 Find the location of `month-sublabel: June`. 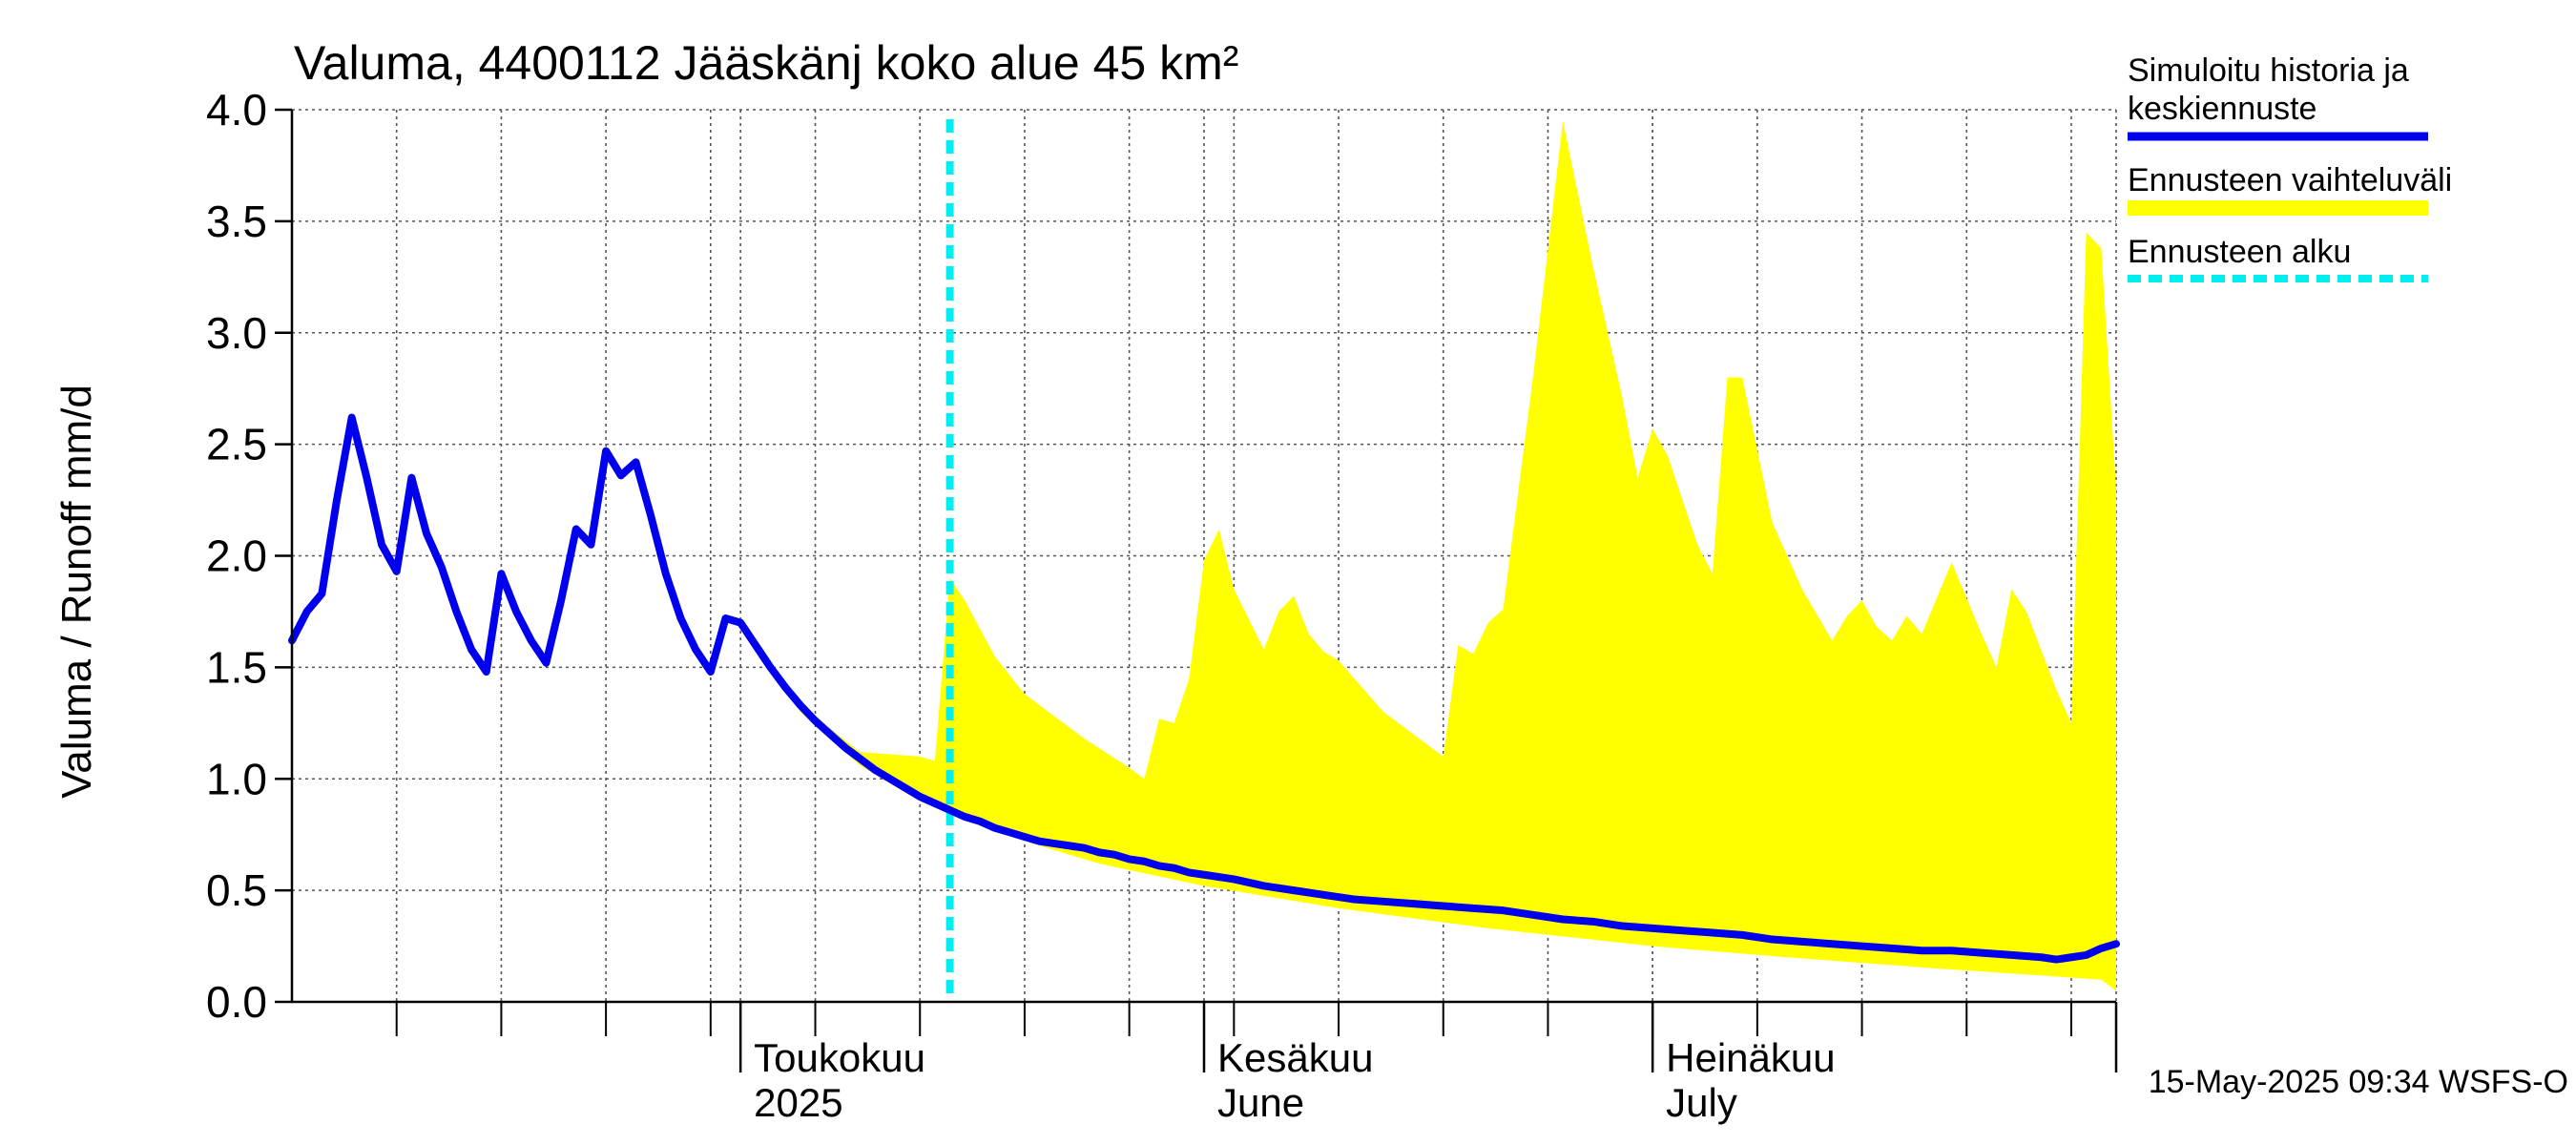

month-sublabel: June is located at coordinates (1260, 1103).